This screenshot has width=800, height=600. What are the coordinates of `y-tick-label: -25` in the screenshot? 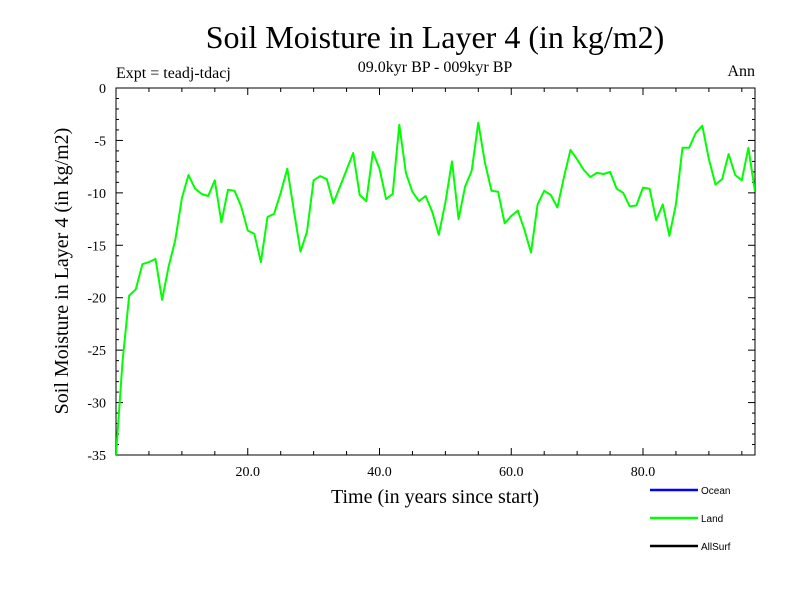 It's located at (96, 351).